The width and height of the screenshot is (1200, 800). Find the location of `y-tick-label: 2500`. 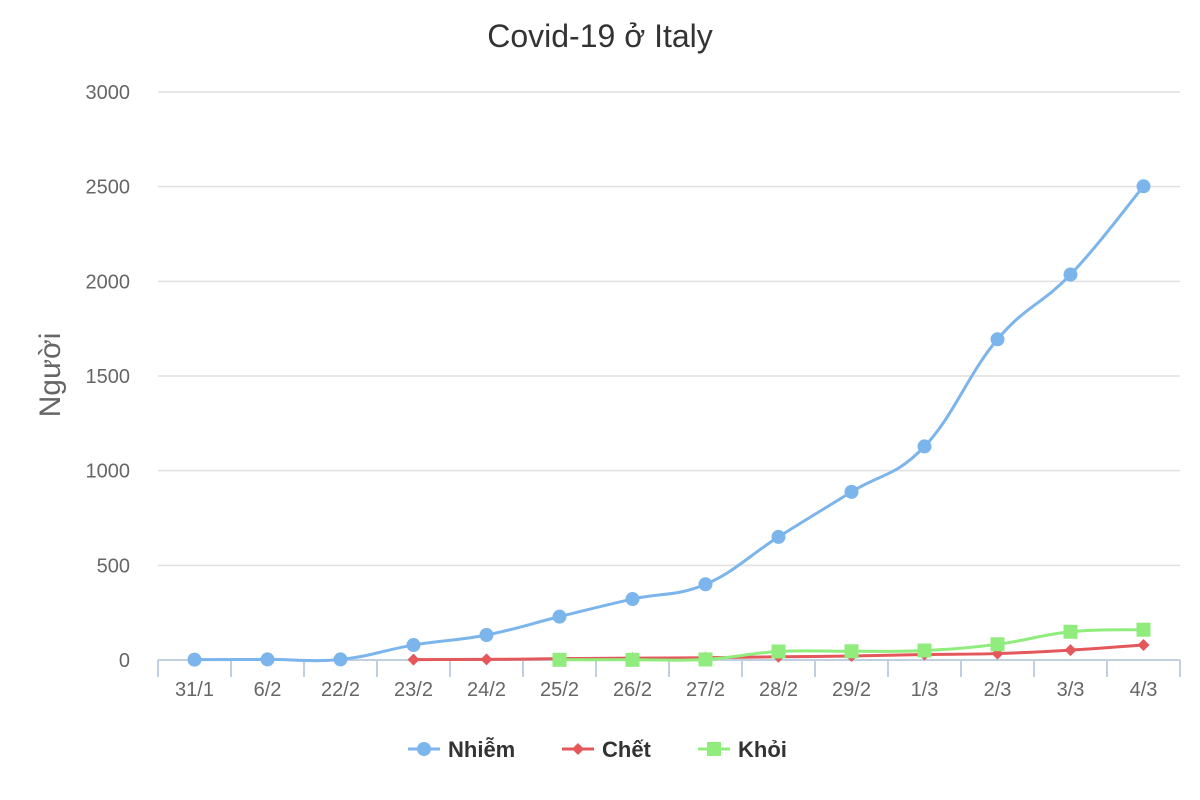

y-tick-label: 2500 is located at coordinates (108, 188).